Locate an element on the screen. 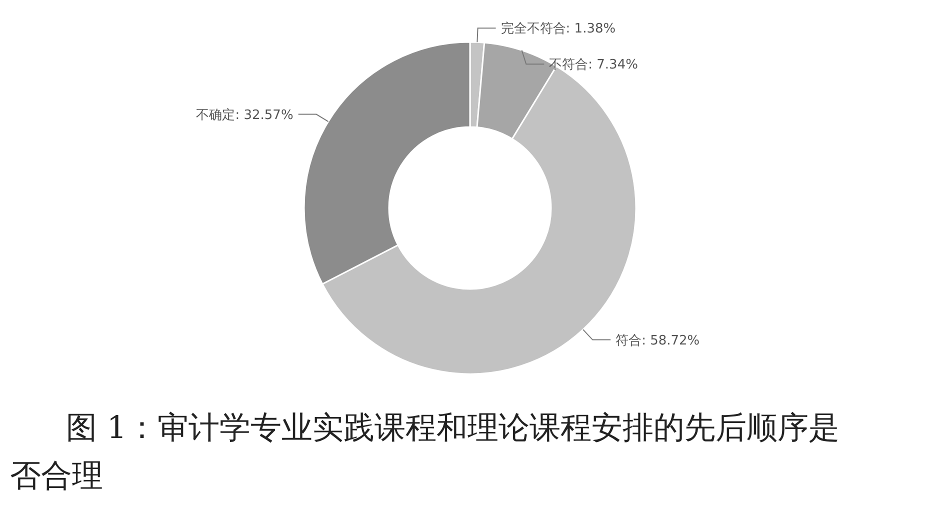 The height and width of the screenshot is (509, 933). slice-label: 完全不符合: 1.38% is located at coordinates (558, 28).